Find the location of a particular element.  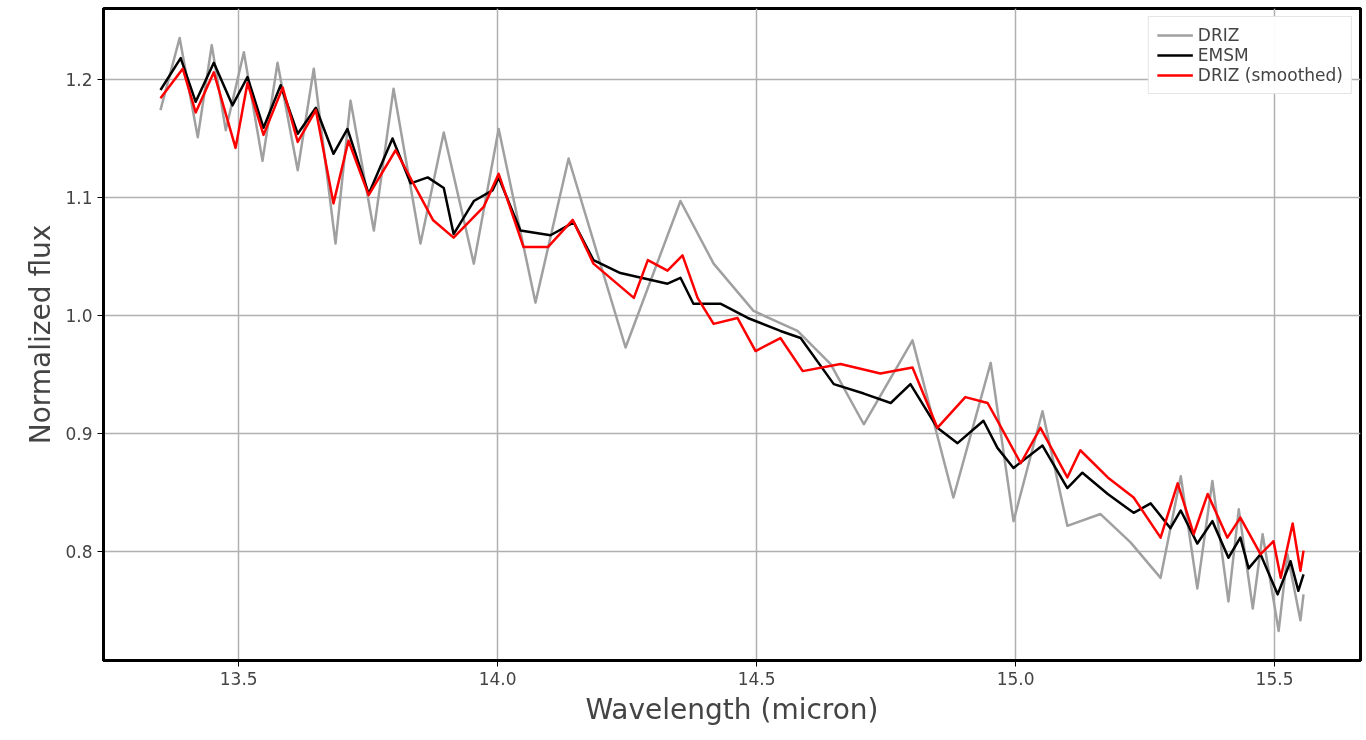

y-tick-label: 1.1 is located at coordinates (79, 197).